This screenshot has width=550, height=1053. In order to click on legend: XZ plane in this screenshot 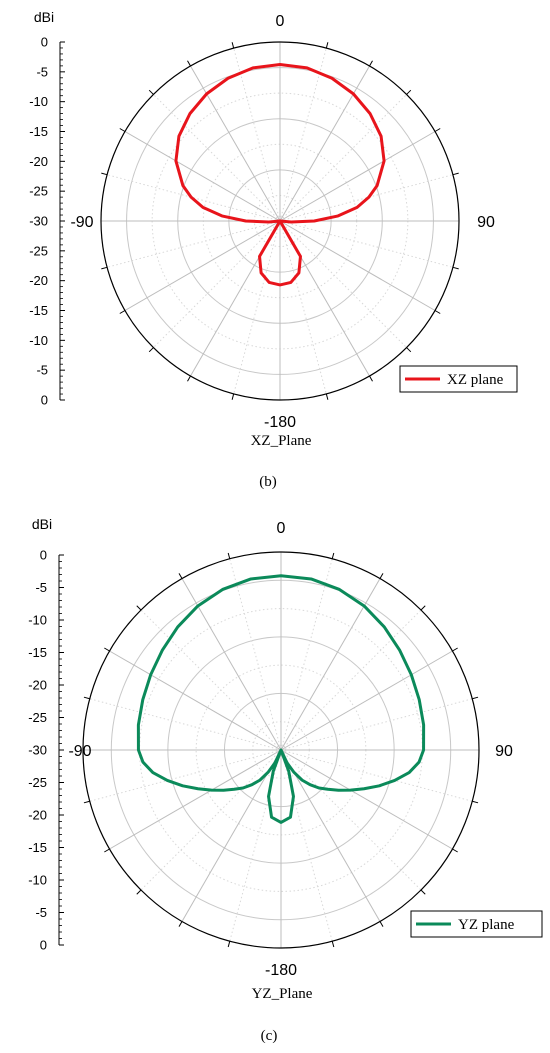, I will do `click(458, 379)`.